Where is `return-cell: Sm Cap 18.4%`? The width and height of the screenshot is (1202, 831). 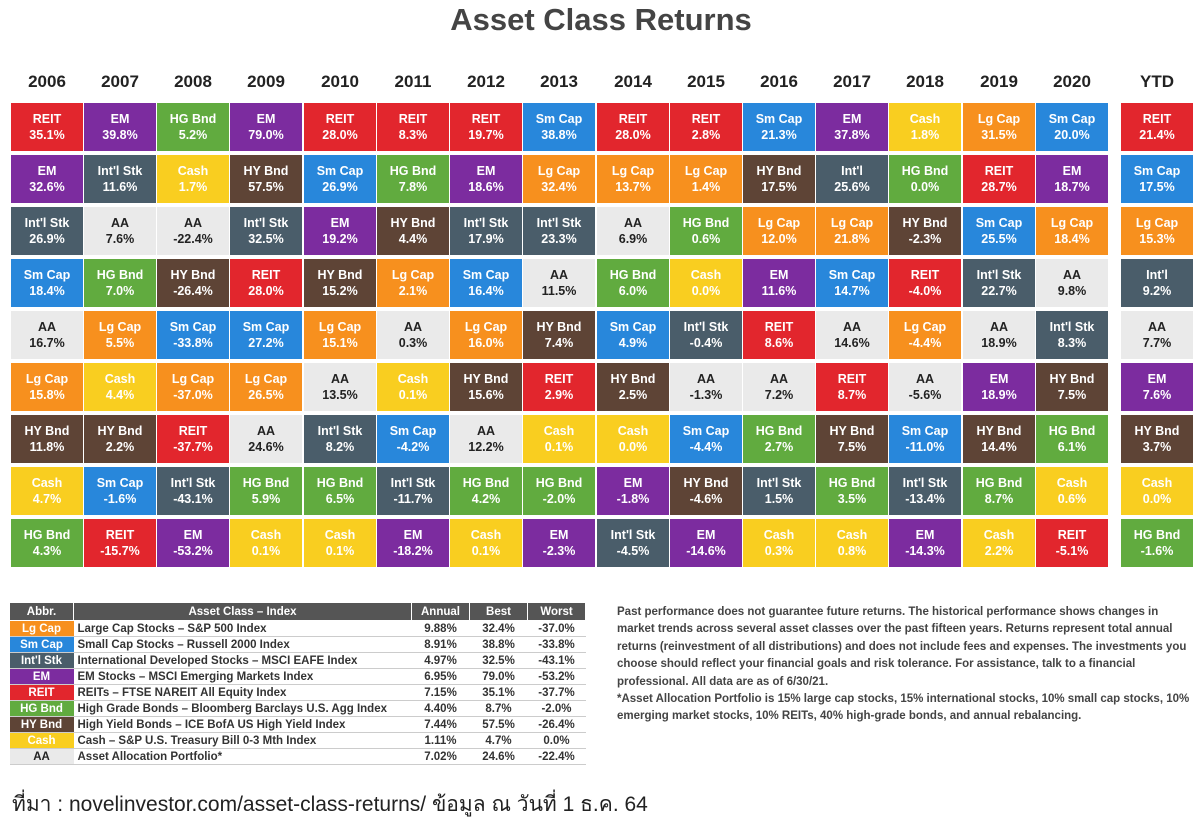 return-cell: Sm Cap 18.4% is located at coordinates (47, 283).